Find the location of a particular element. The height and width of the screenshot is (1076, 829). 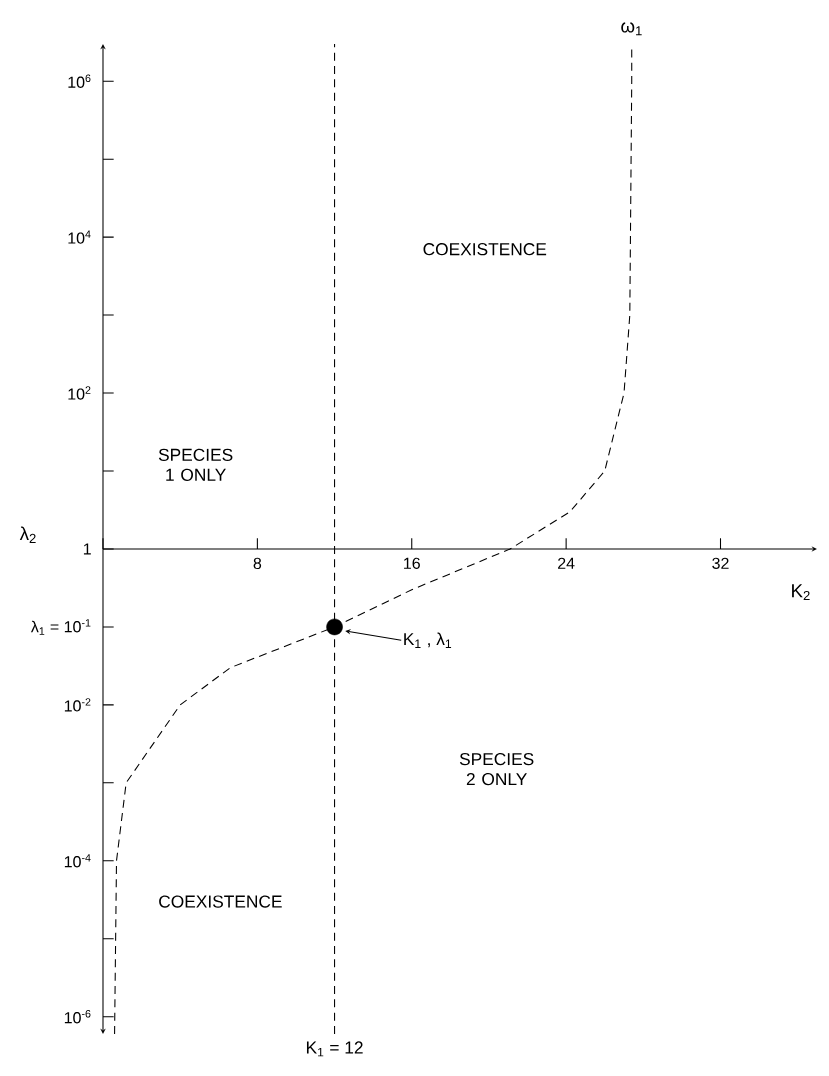

y-tick-label: λ$_{1}$ = 10$^{-1}$ is located at coordinates (60, 627).